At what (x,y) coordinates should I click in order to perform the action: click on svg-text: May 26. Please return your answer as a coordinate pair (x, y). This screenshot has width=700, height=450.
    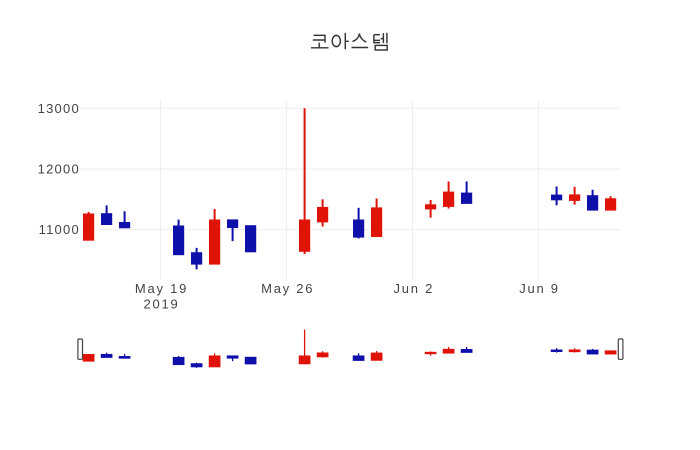
    Looking at the image, I should click on (287, 288).